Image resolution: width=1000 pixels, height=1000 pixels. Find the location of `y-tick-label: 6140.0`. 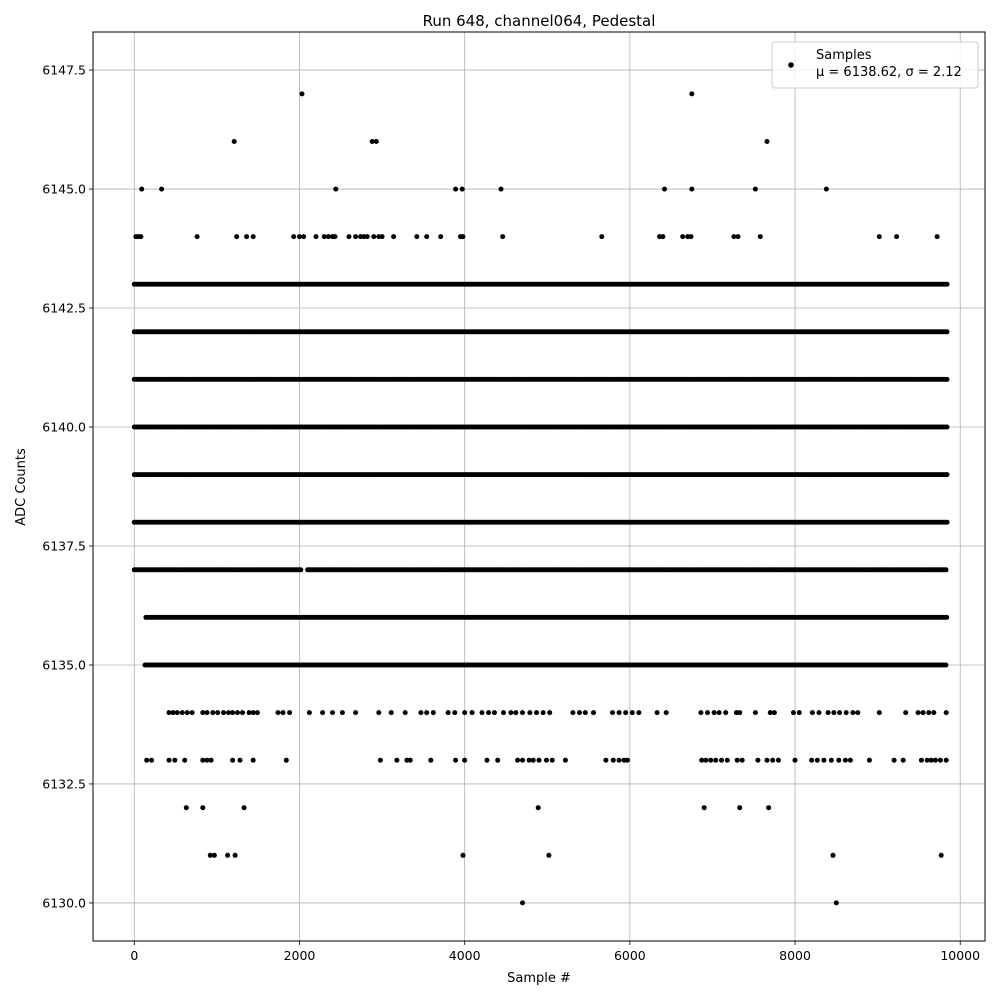

y-tick-label: 6140.0 is located at coordinates (64, 427).